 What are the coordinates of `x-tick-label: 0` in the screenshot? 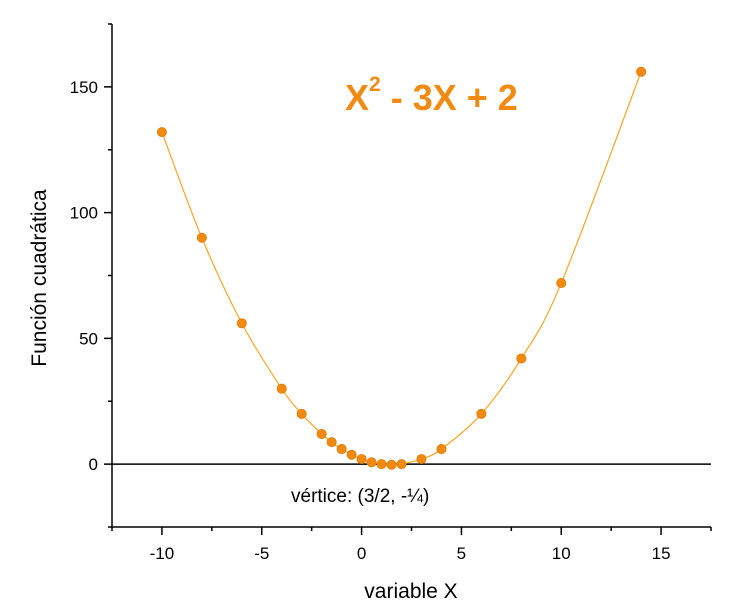 It's located at (361, 553).